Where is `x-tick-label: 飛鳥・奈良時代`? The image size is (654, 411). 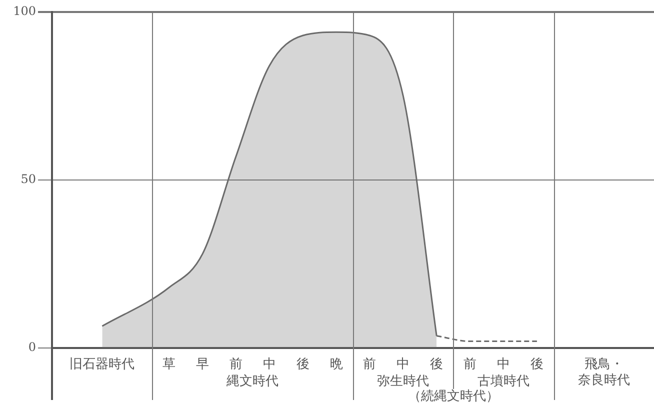
x-tick-label: 飛鳥・奈良時代 is located at coordinates (604, 372).